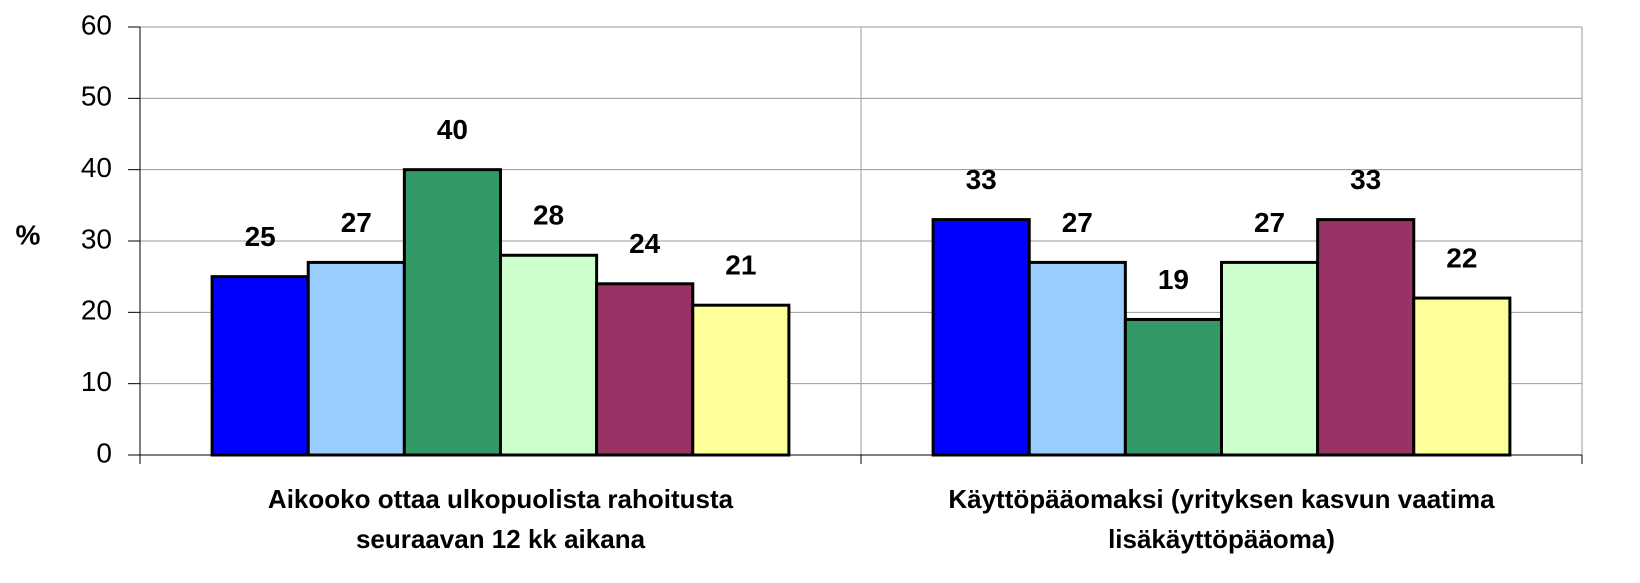  Describe the element at coordinates (96, 381) in the screenshot. I see `y-tick-label: 10` at that location.